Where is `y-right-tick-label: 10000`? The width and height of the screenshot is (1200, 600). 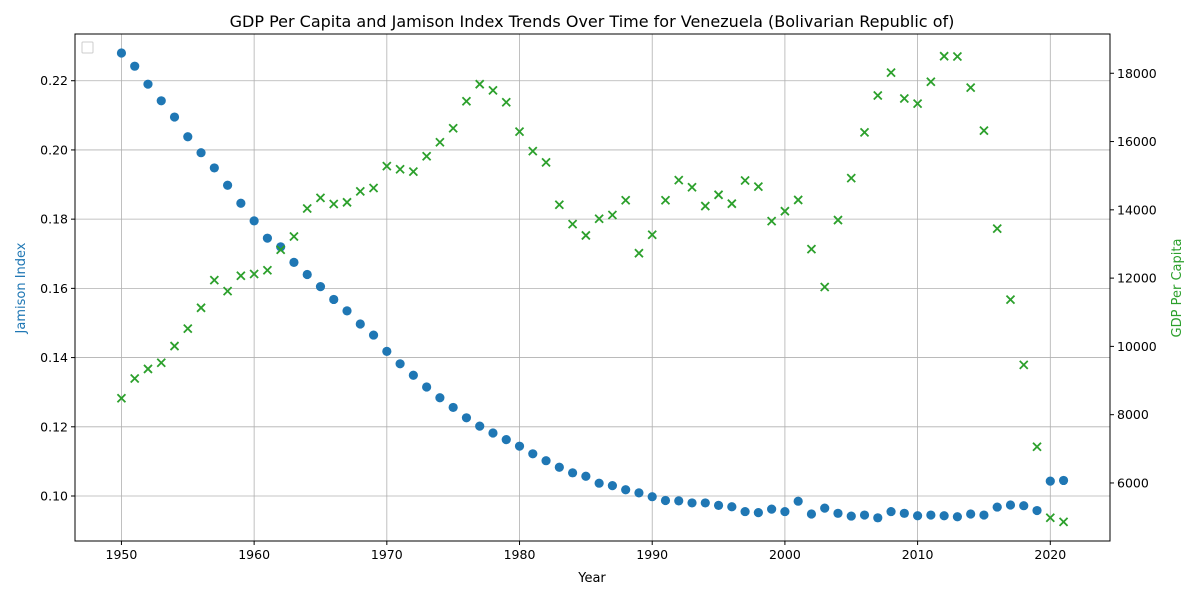
y-right-tick-label: 10000 is located at coordinates (1137, 346).